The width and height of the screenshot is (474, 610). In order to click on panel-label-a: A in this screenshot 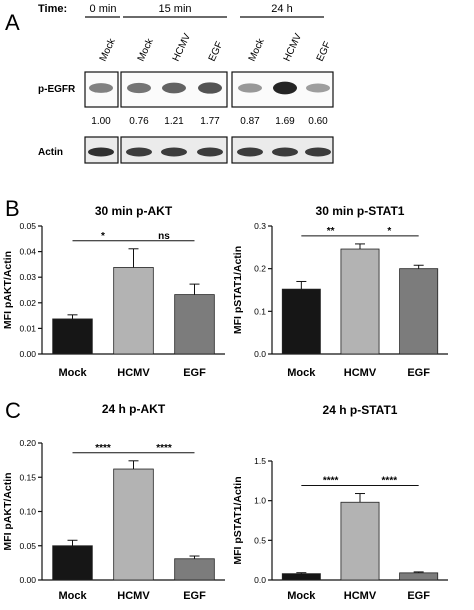, I will do `click(12, 22)`.